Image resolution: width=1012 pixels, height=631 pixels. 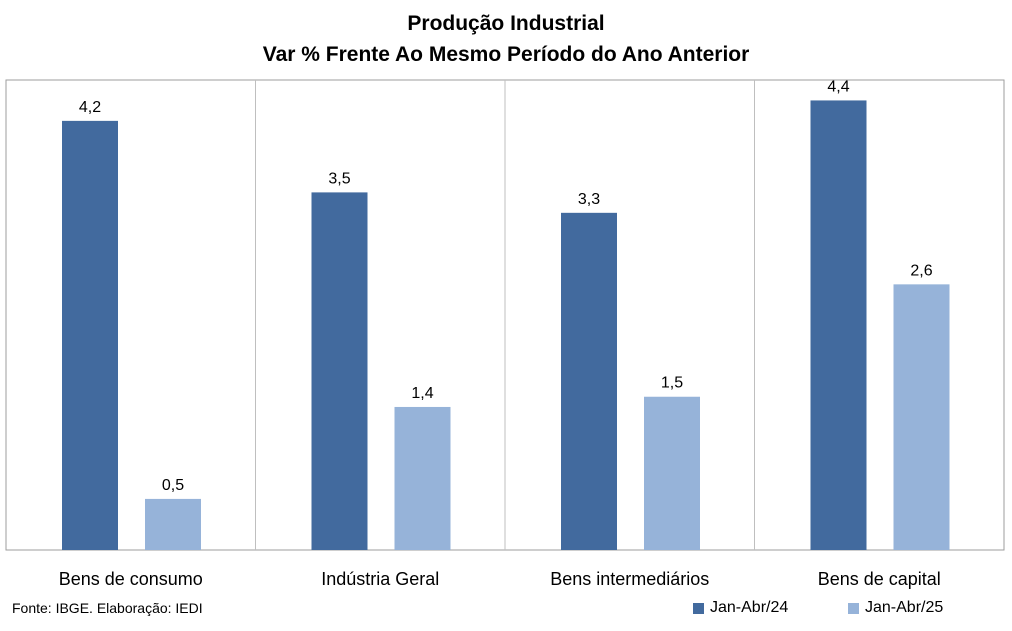 What do you see at coordinates (339, 178) in the screenshot?
I see `data-label-1-2: 3,5` at bounding box center [339, 178].